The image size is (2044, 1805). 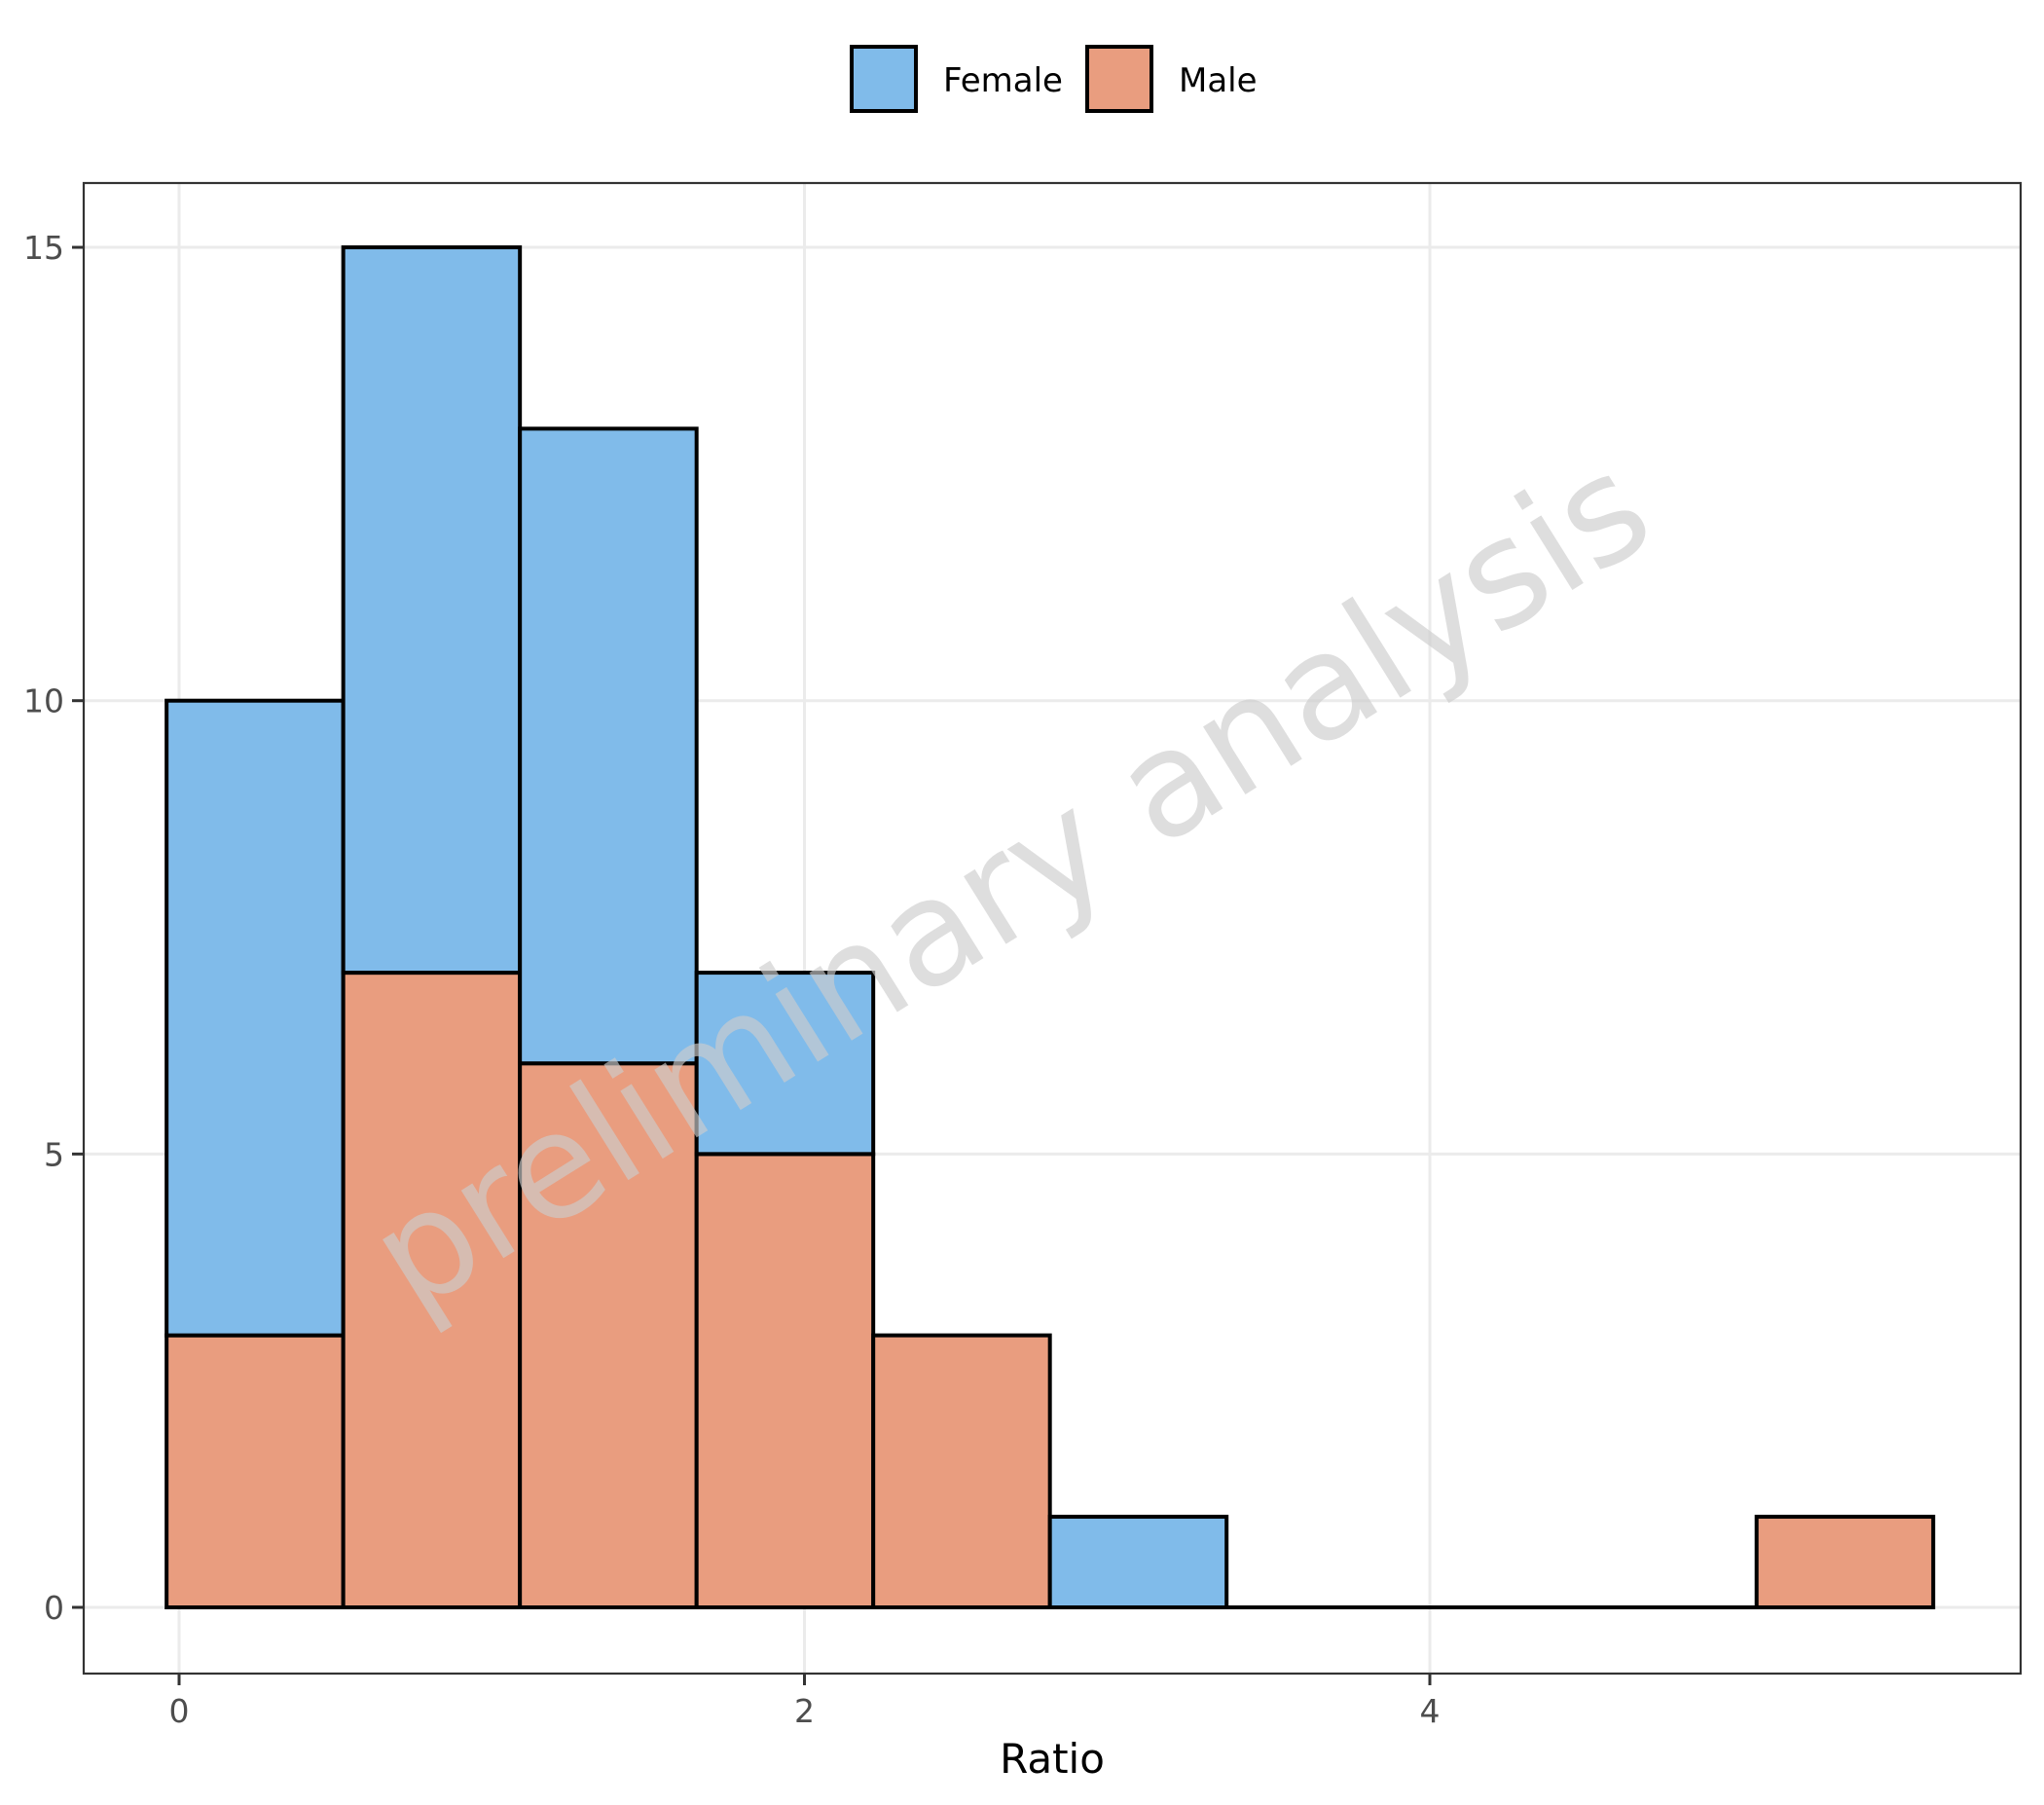 I want to click on x-tick-label: 2, so click(x=805, y=1711).